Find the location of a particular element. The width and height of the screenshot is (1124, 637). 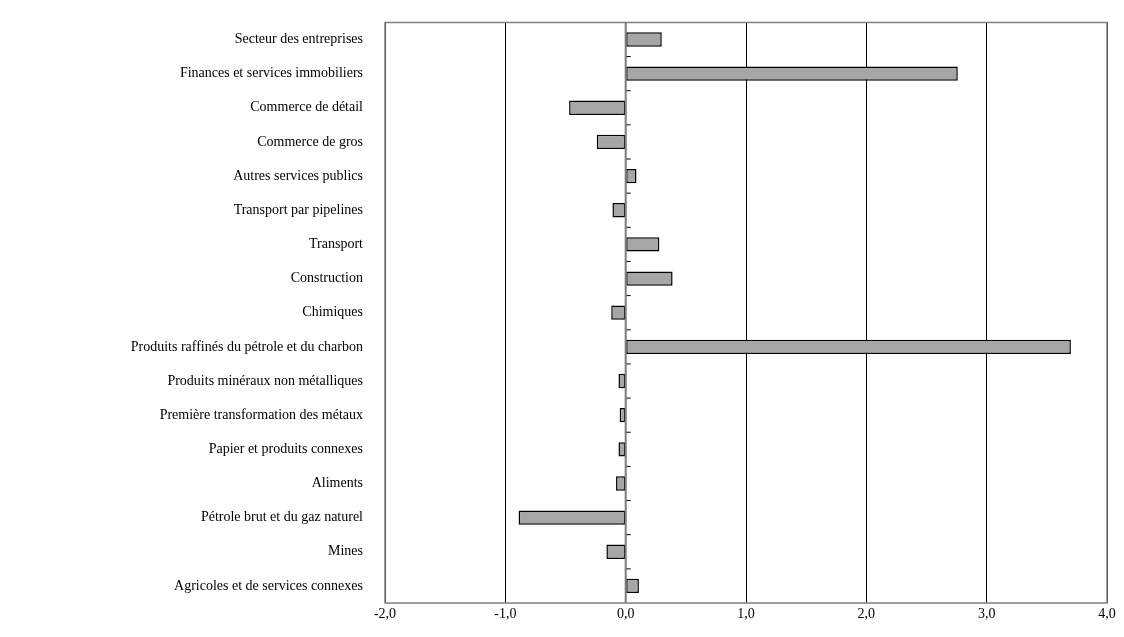

y-tick-label: Agricoles et de services connexes is located at coordinates (268, 585).